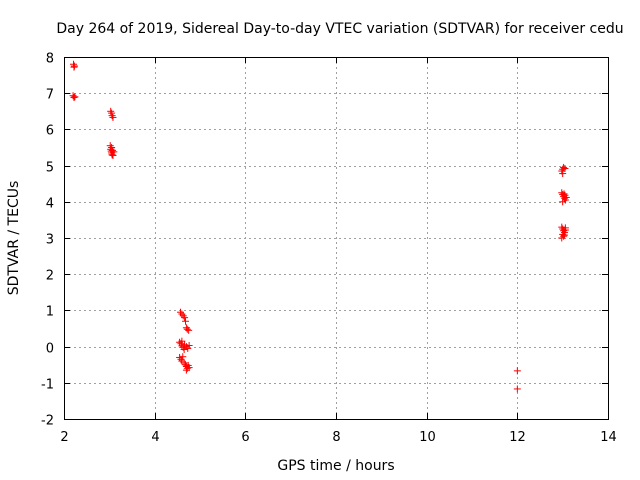 Image resolution: width=640 pixels, height=480 pixels. Describe the element at coordinates (47, 385) in the screenshot. I see `y-tick-label: -1` at that location.